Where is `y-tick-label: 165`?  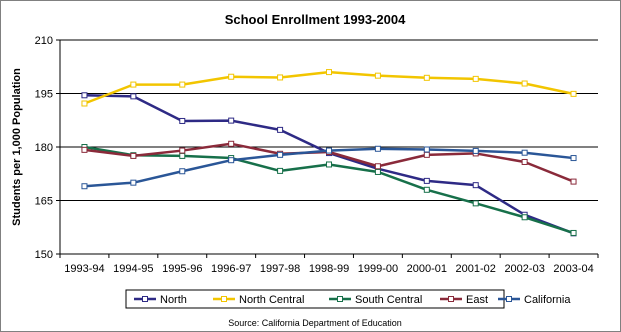
y-tick-label: 165 is located at coordinates (44, 202).